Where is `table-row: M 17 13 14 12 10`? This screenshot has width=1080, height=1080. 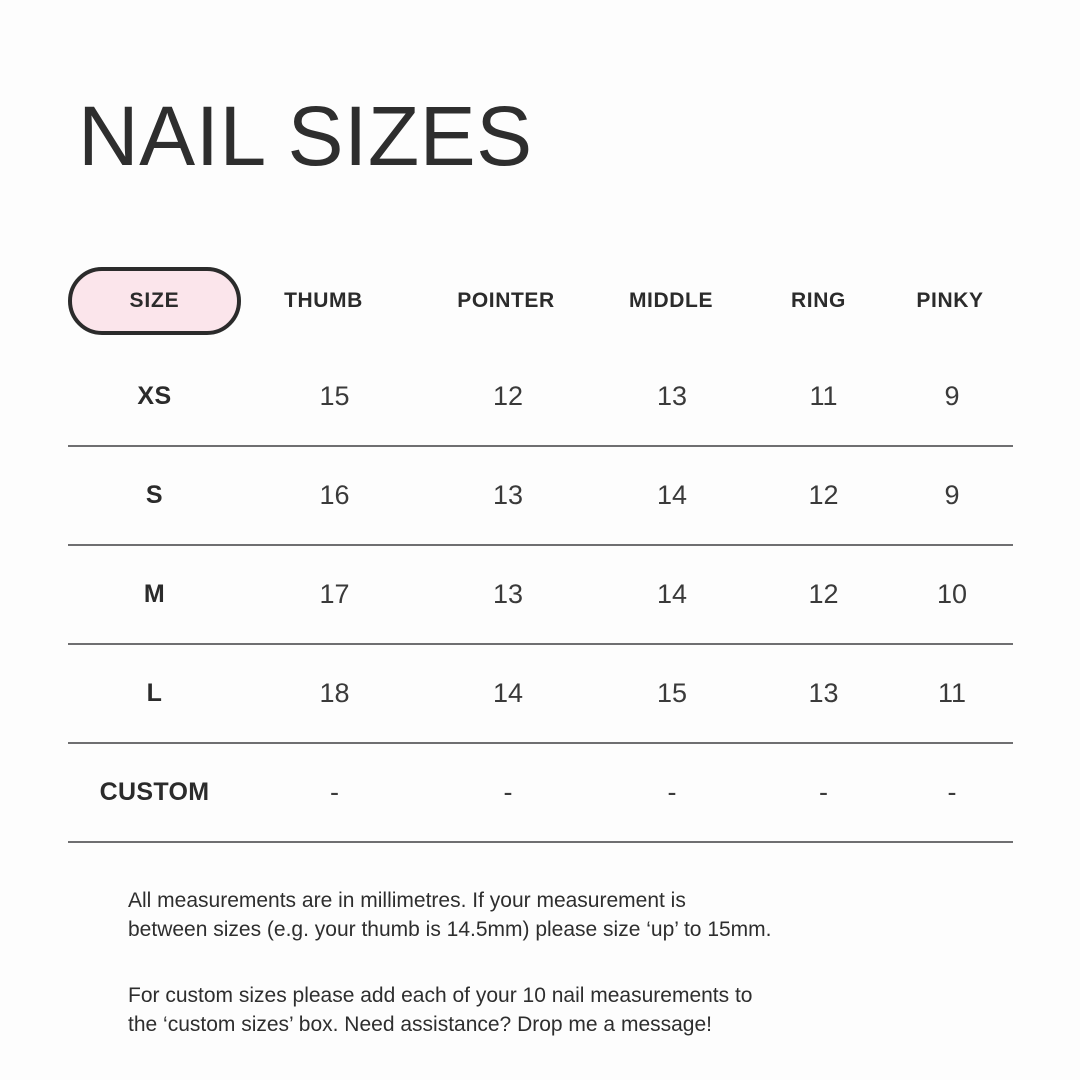 table-row: M 17 13 14 12 10 is located at coordinates (540, 595).